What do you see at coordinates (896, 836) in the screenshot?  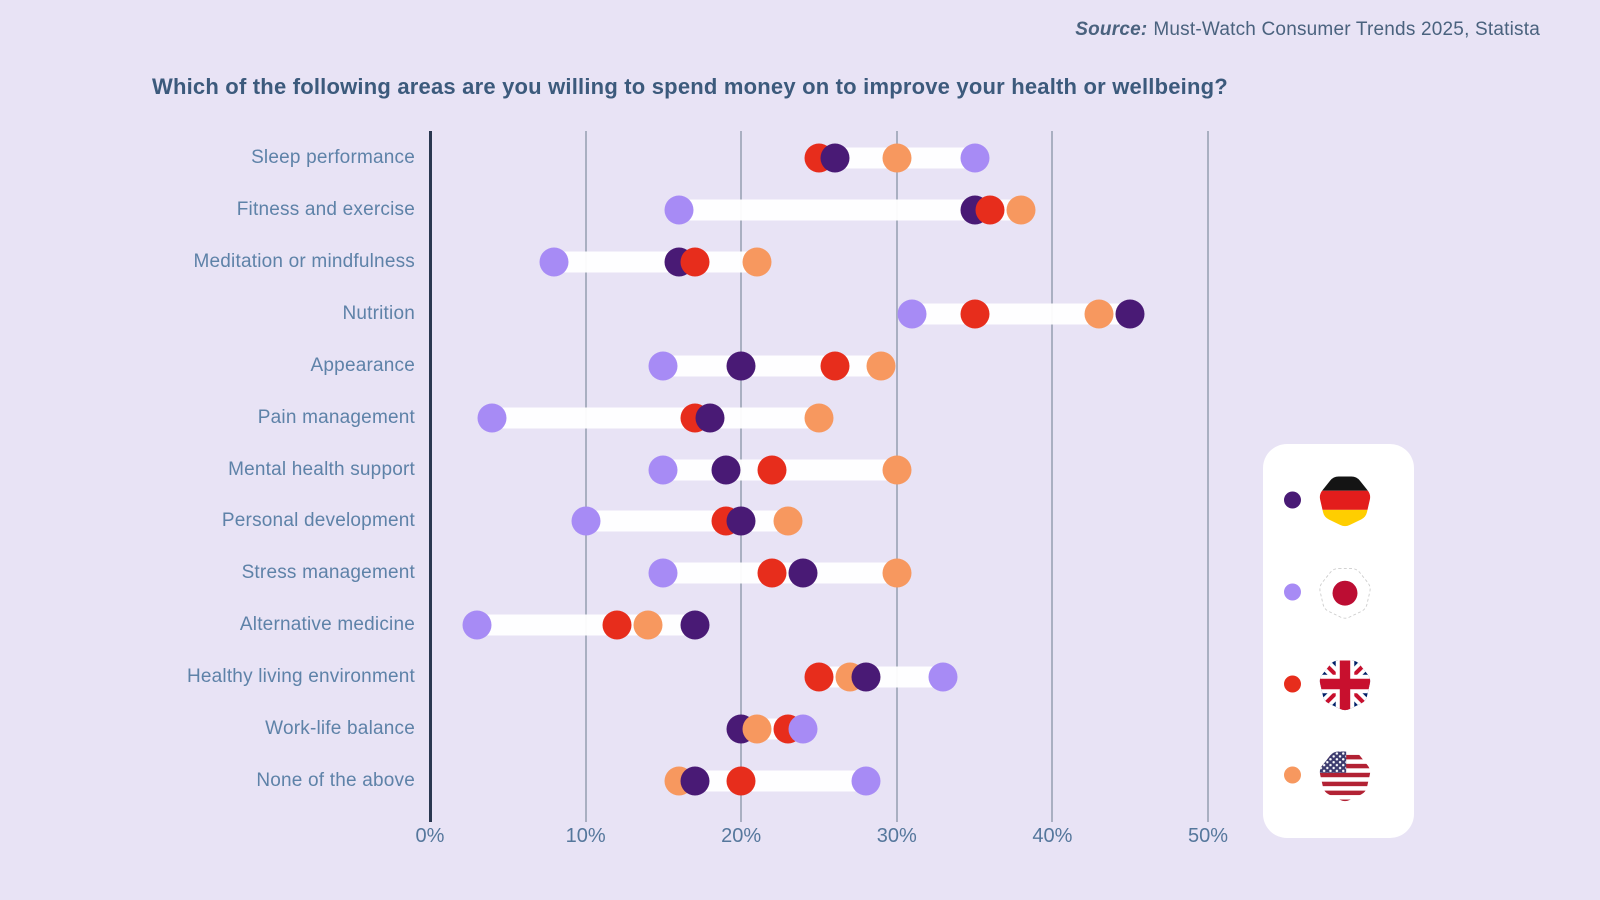 I see `x-tick-label: 30%` at bounding box center [896, 836].